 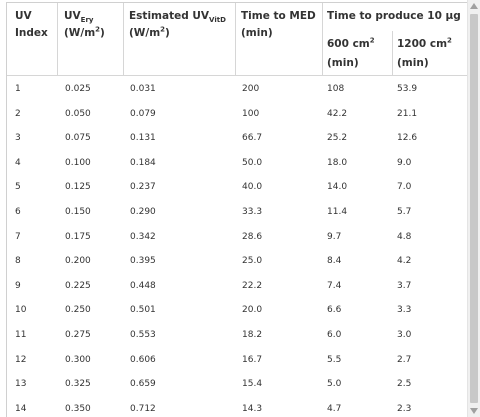 What do you see at coordinates (251, 89) in the screenshot?
I see `cell-time-med: 200` at bounding box center [251, 89].